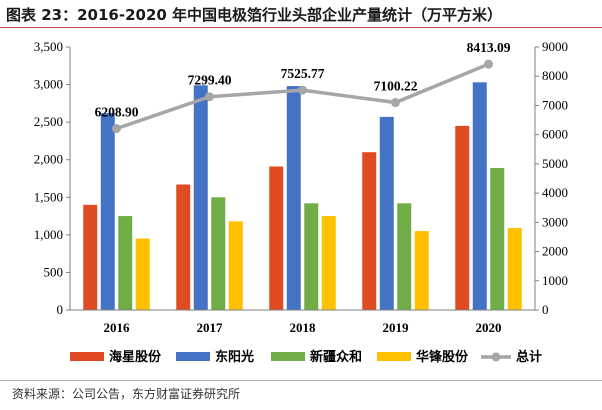 This screenshot has width=602, height=410. What do you see at coordinates (555, 280) in the screenshot?
I see `right-tick-label: 1000` at bounding box center [555, 280].